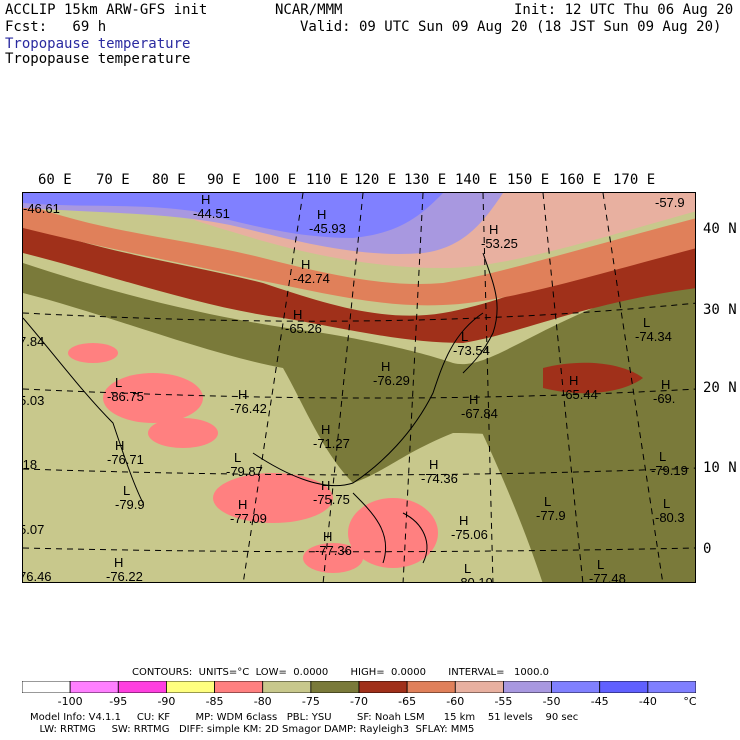 This screenshot has height=740, width=740. I want to click on colorbar-label: -50, so click(551, 701).